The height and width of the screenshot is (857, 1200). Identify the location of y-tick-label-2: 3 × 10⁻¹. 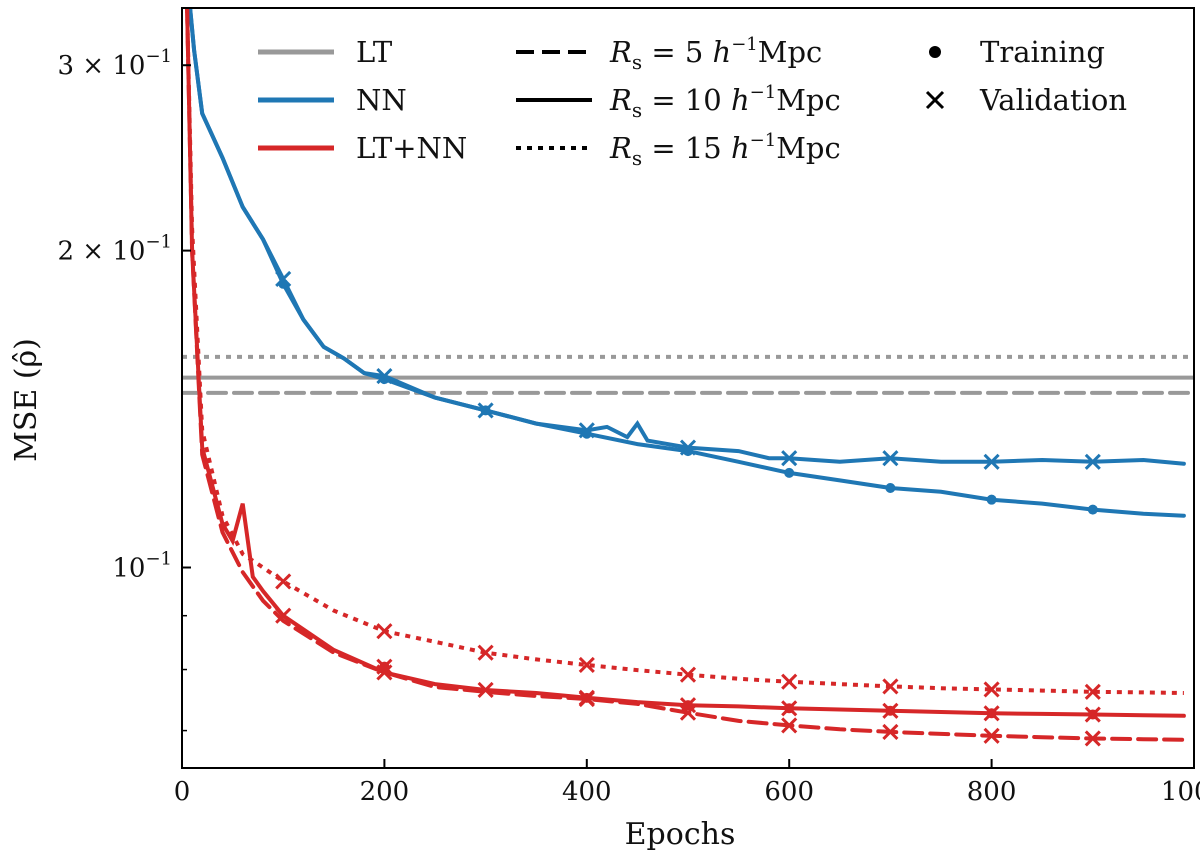
(115, 63).